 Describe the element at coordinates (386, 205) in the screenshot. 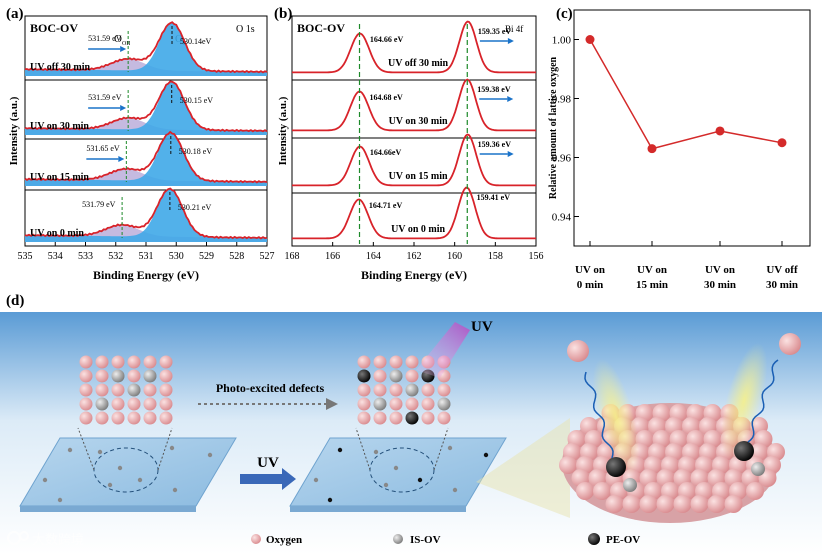

I see `bi52-peak-label: 164.71 eV` at that location.